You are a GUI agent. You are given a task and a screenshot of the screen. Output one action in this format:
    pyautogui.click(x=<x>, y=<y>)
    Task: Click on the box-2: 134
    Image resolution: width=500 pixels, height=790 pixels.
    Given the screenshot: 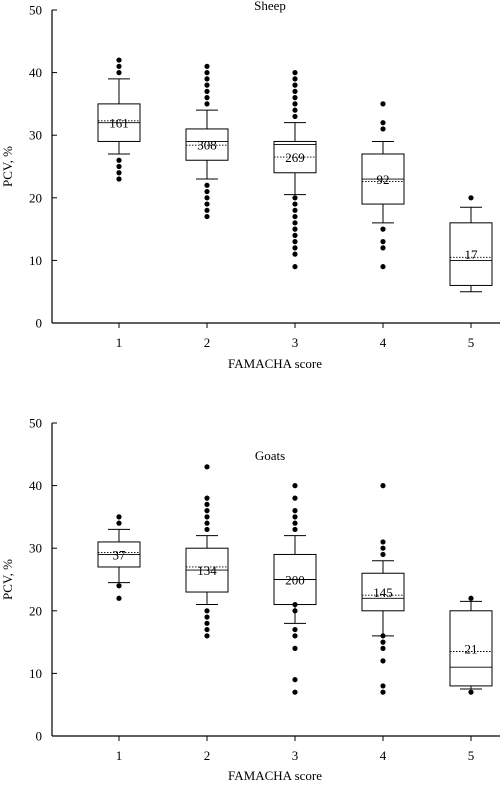 What is the action you would take?
    pyautogui.click(x=207, y=551)
    